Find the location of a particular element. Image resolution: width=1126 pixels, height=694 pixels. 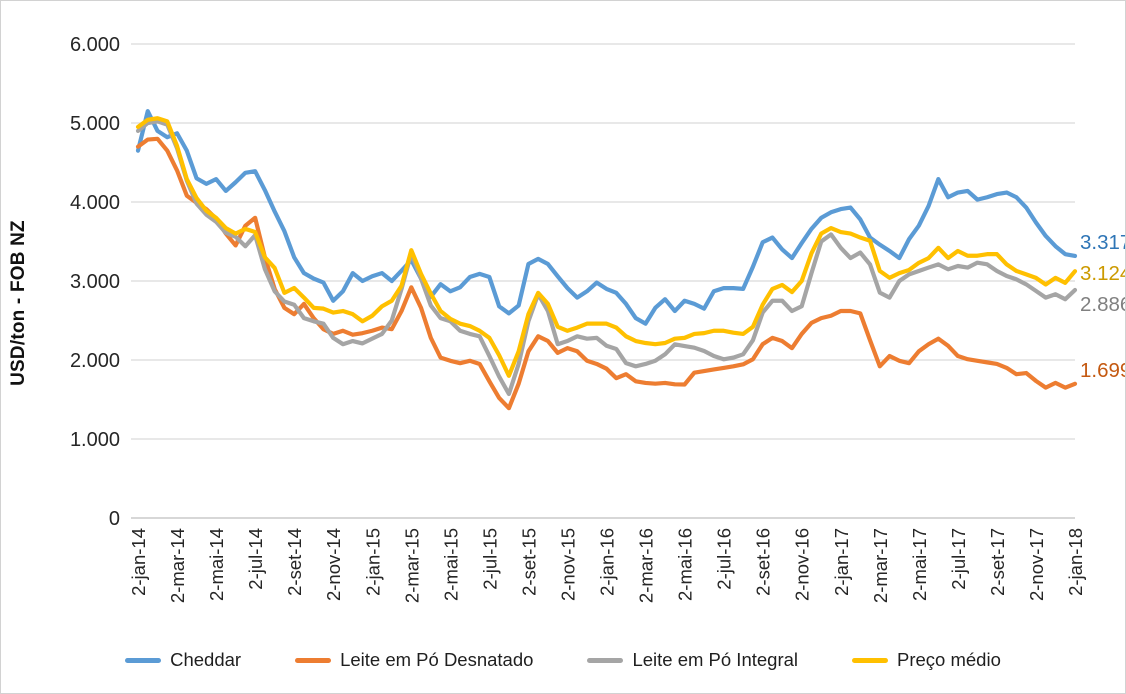

legend-item-preco-medio: Preço médio is located at coordinates (926, 660).